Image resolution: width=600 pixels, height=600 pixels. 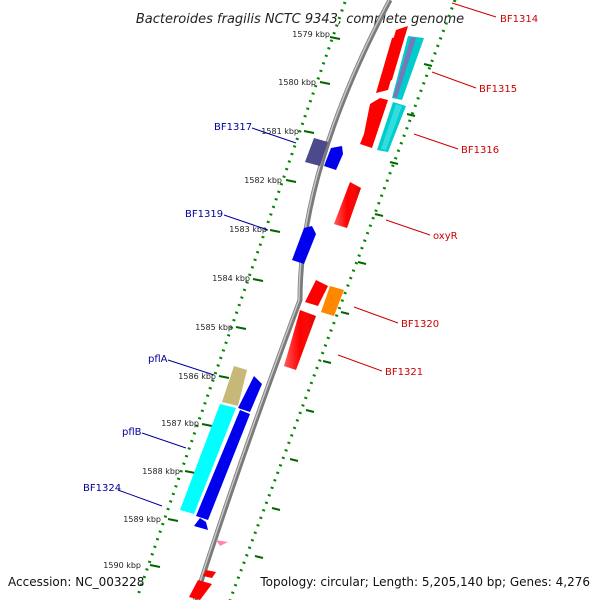 What do you see at coordinates (214, 327) in the screenshot?
I see `kbp-label: 1585 kbp` at bounding box center [214, 327].